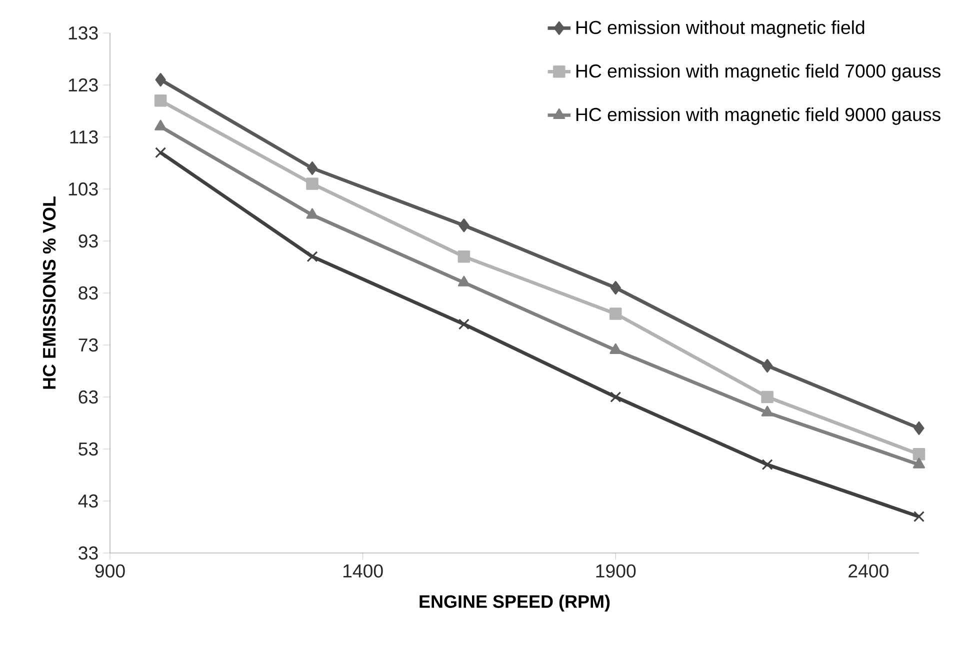 The width and height of the screenshot is (956, 649). I want to click on y-tick-label: 33, so click(88, 553).